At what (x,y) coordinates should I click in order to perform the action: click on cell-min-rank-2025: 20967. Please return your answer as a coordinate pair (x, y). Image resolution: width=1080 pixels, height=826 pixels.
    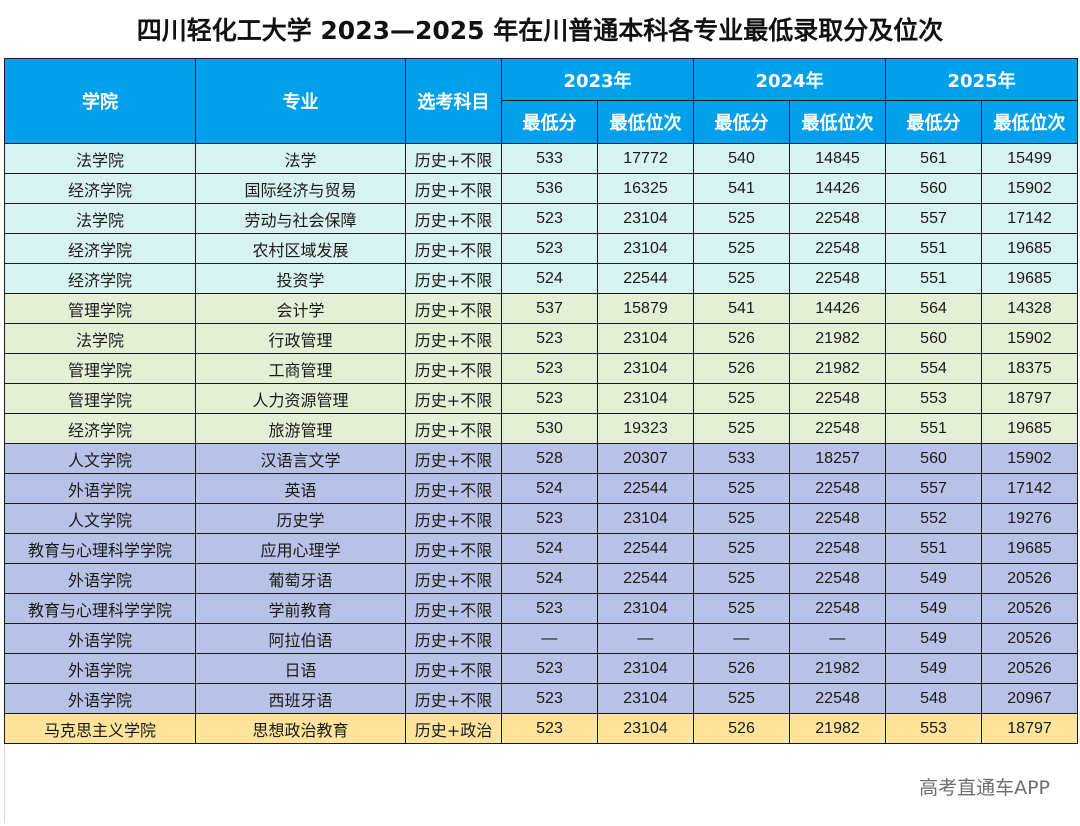
    Looking at the image, I should click on (1030, 698).